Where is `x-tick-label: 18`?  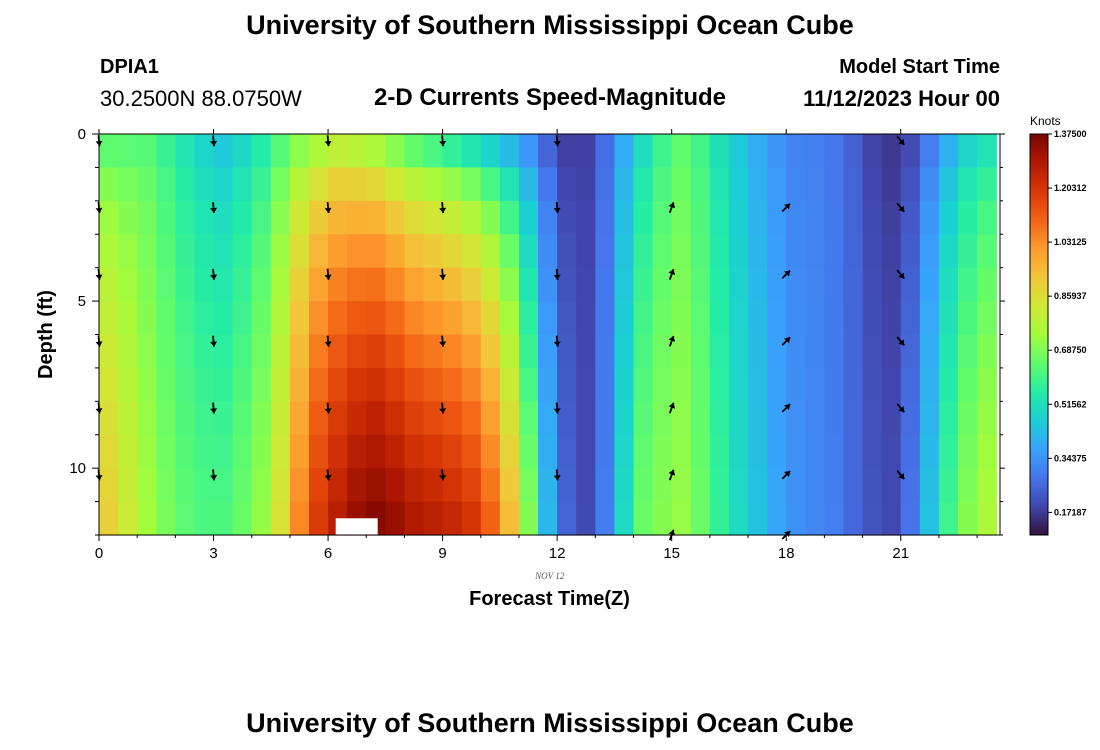 x-tick-label: 18 is located at coordinates (786, 553).